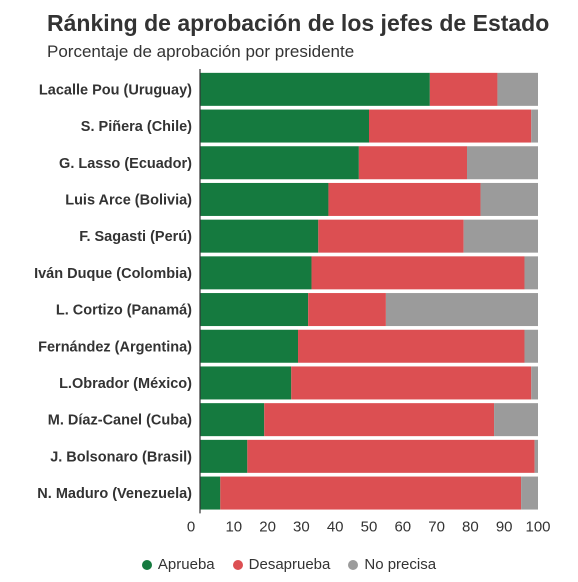 This screenshot has width=578, height=582. Describe the element at coordinates (279, 163) in the screenshot. I see `bar-segment-aprueba-g-lasso-ecuador` at that location.